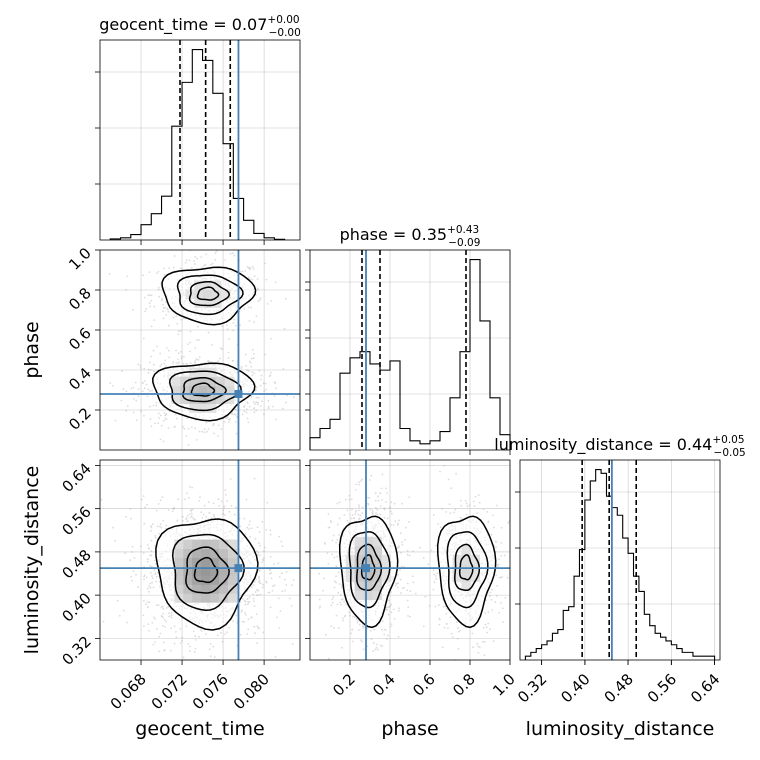 The height and width of the screenshot is (760, 760). I want to click on contour-line, so click(209, 293).